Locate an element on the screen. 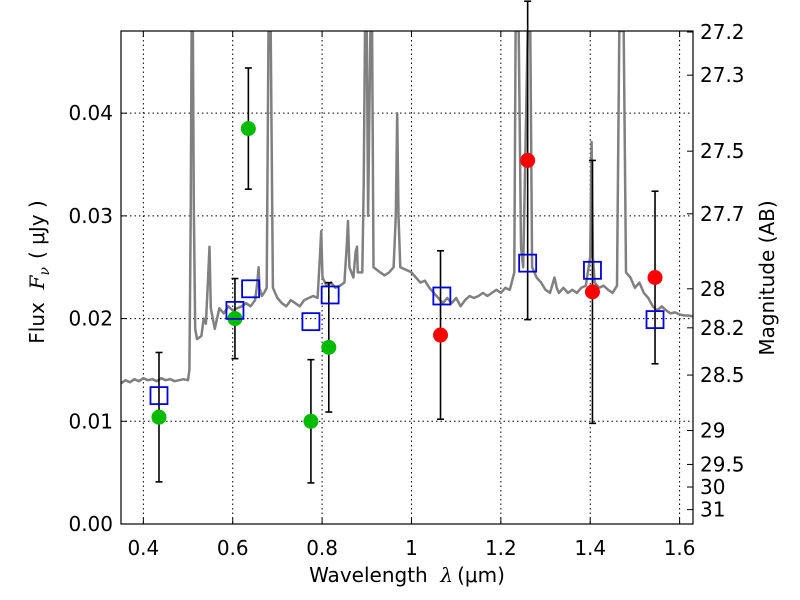 Image resolution: width=800 pixels, height=600 pixels. y2-tick-label: 28.2 is located at coordinates (722, 328).